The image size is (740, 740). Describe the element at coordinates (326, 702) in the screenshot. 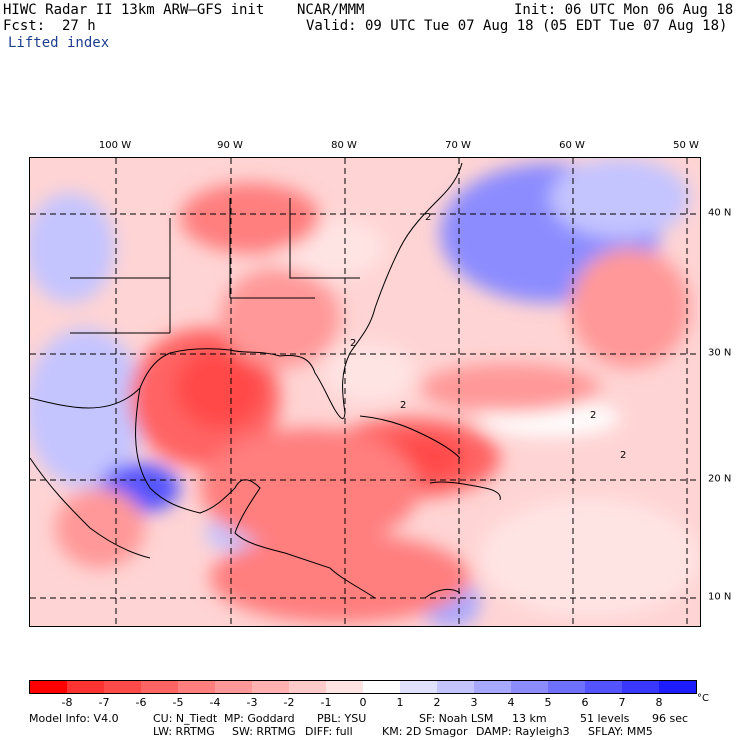

I see `colorbar-tick-label: -1` at that location.